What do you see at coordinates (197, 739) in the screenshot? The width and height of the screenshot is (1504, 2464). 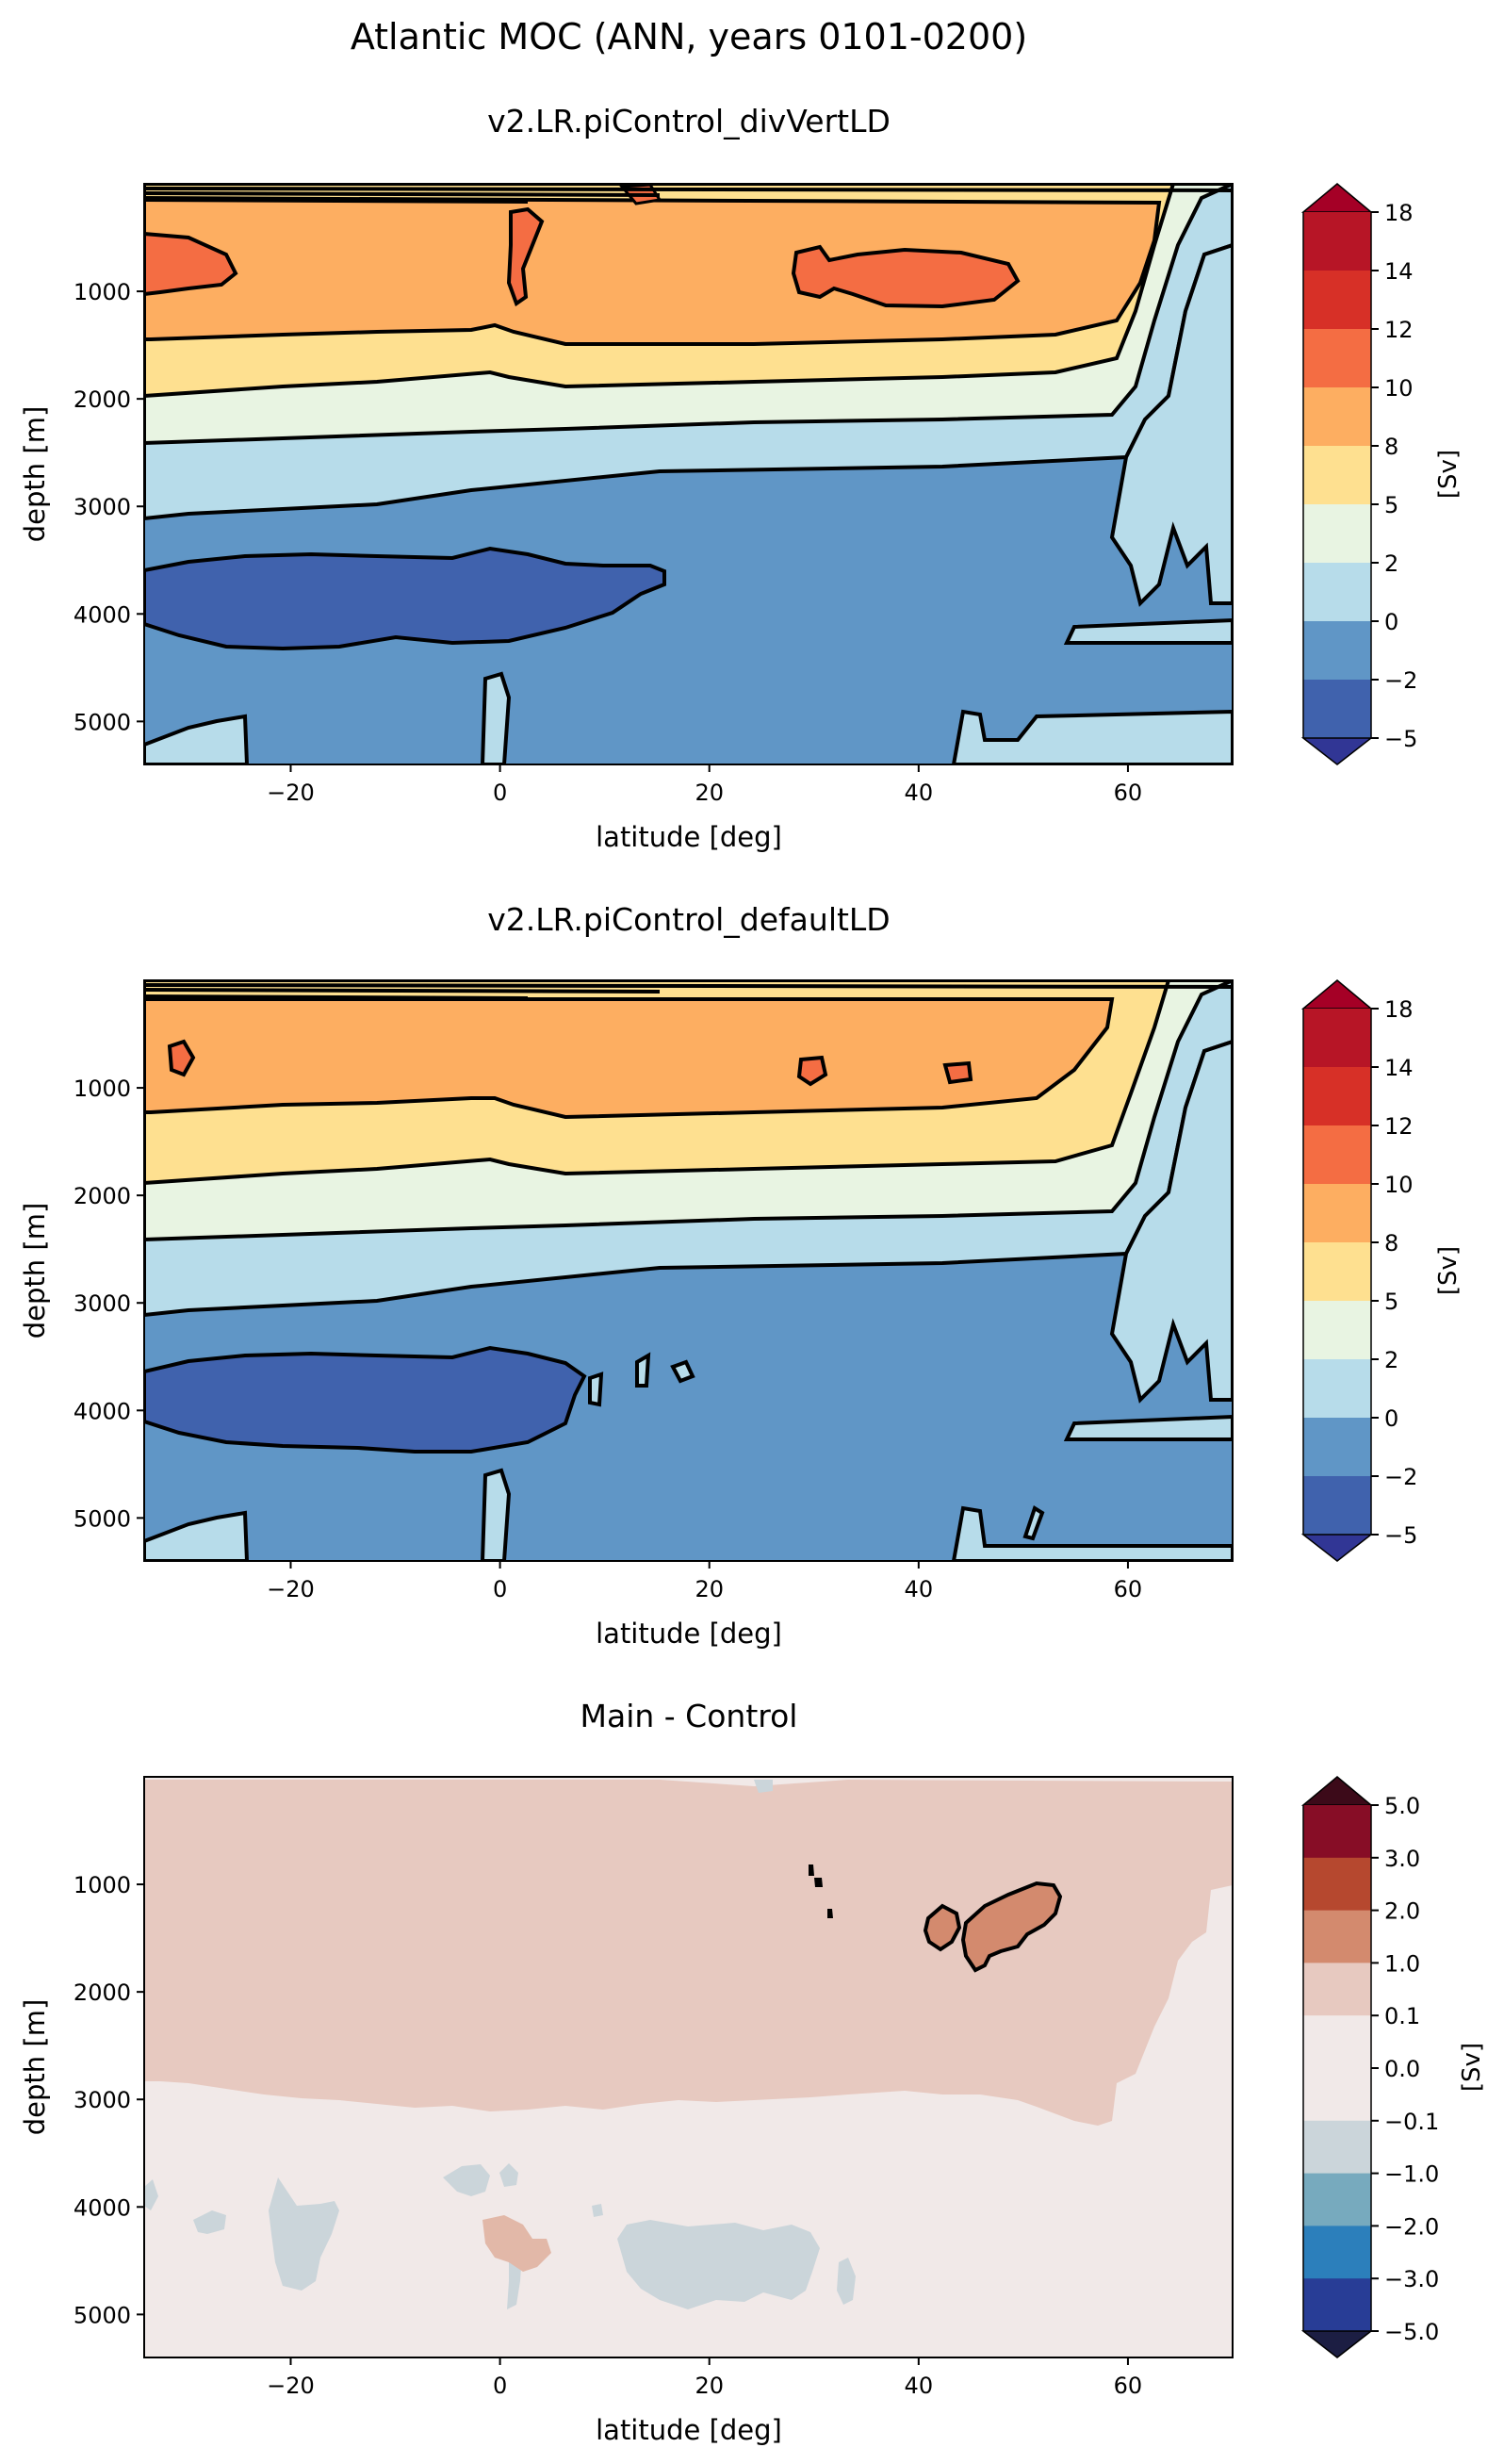 I see `band-0-to-2-bottom-left` at bounding box center [197, 739].